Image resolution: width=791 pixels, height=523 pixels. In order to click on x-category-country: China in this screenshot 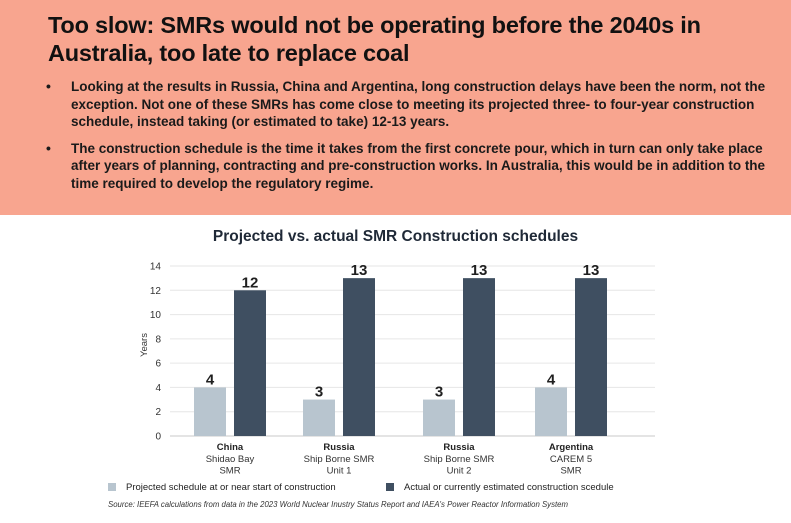, I will do `click(230, 447)`.